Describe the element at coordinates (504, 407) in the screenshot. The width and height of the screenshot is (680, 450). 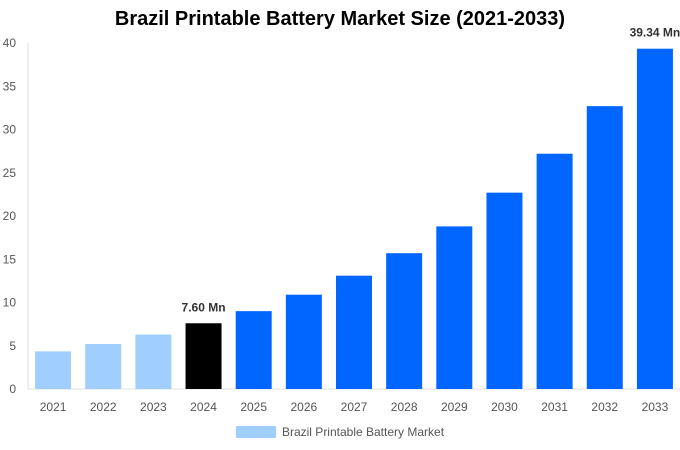
I see `x-tick-label: 2030` at that location.